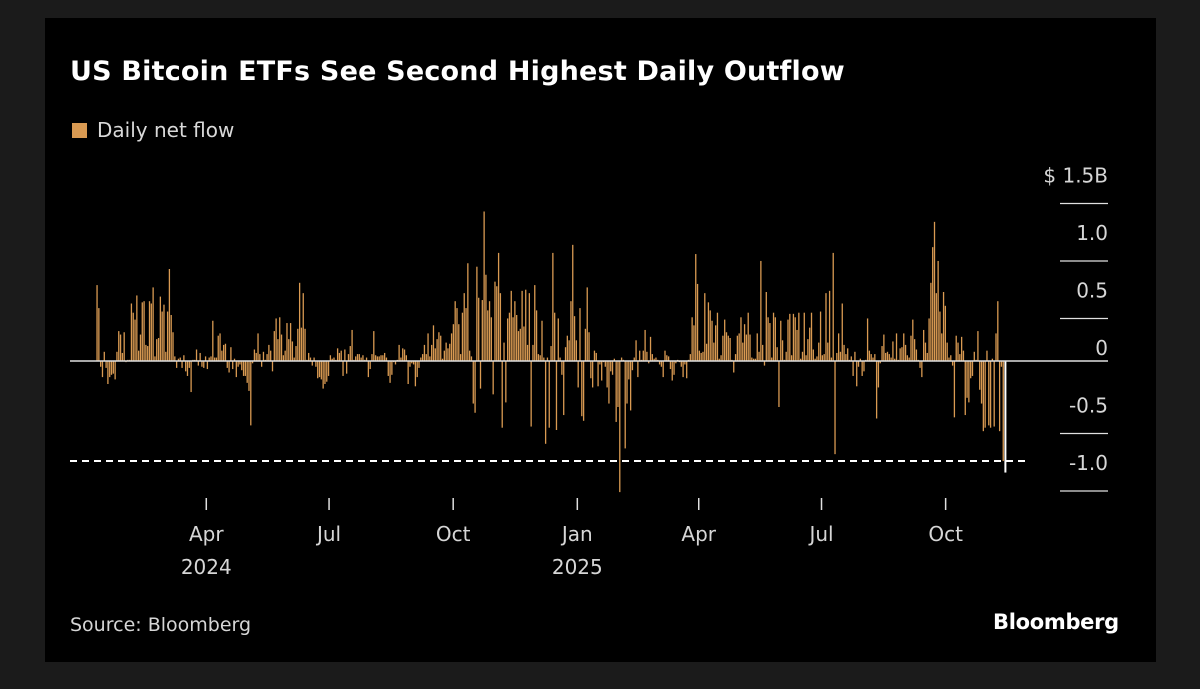  What do you see at coordinates (576, 534) in the screenshot?
I see `x-tick-label: Jan` at bounding box center [576, 534].